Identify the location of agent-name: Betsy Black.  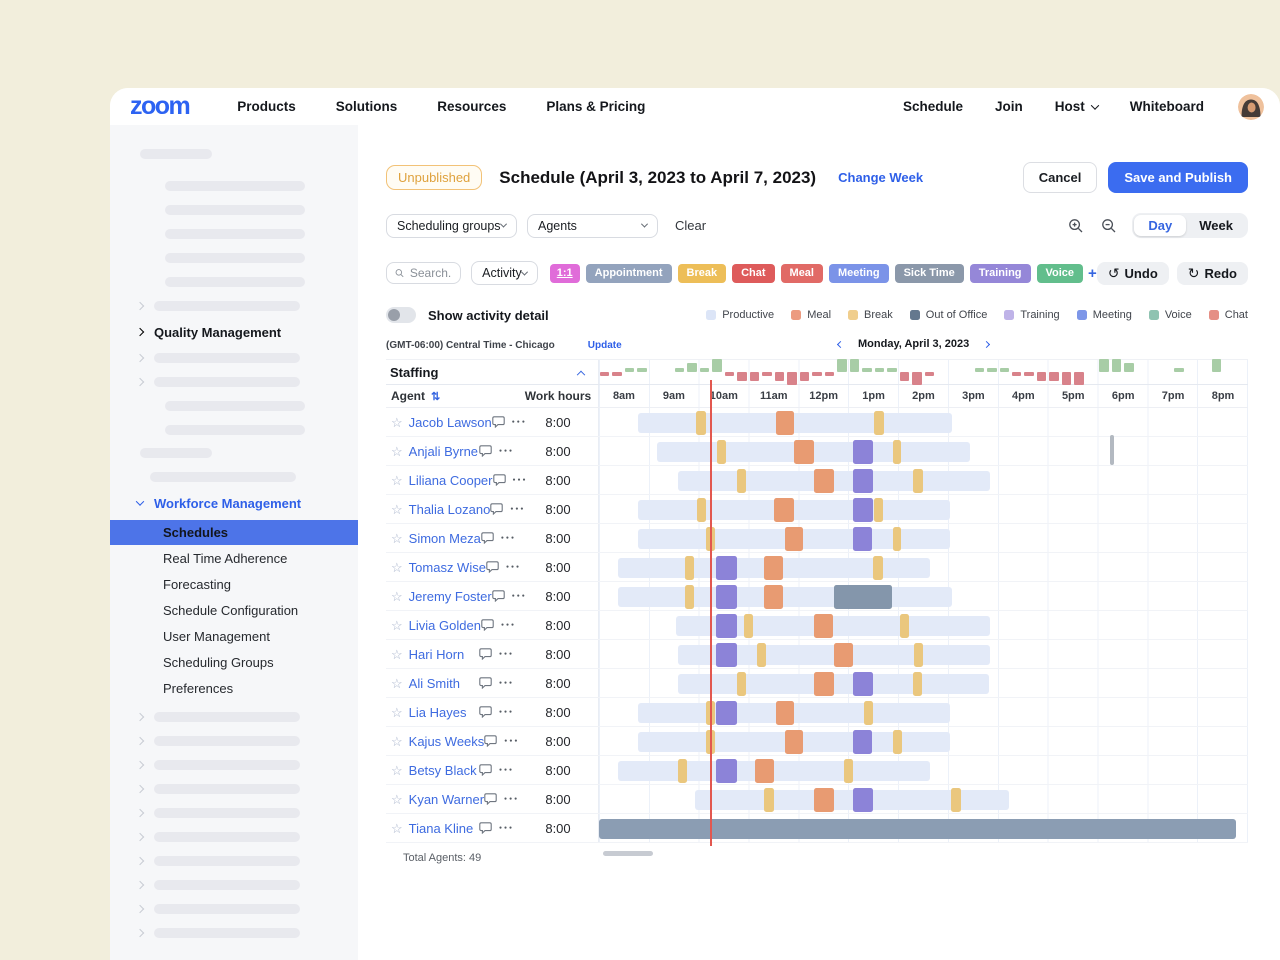
(442, 770).